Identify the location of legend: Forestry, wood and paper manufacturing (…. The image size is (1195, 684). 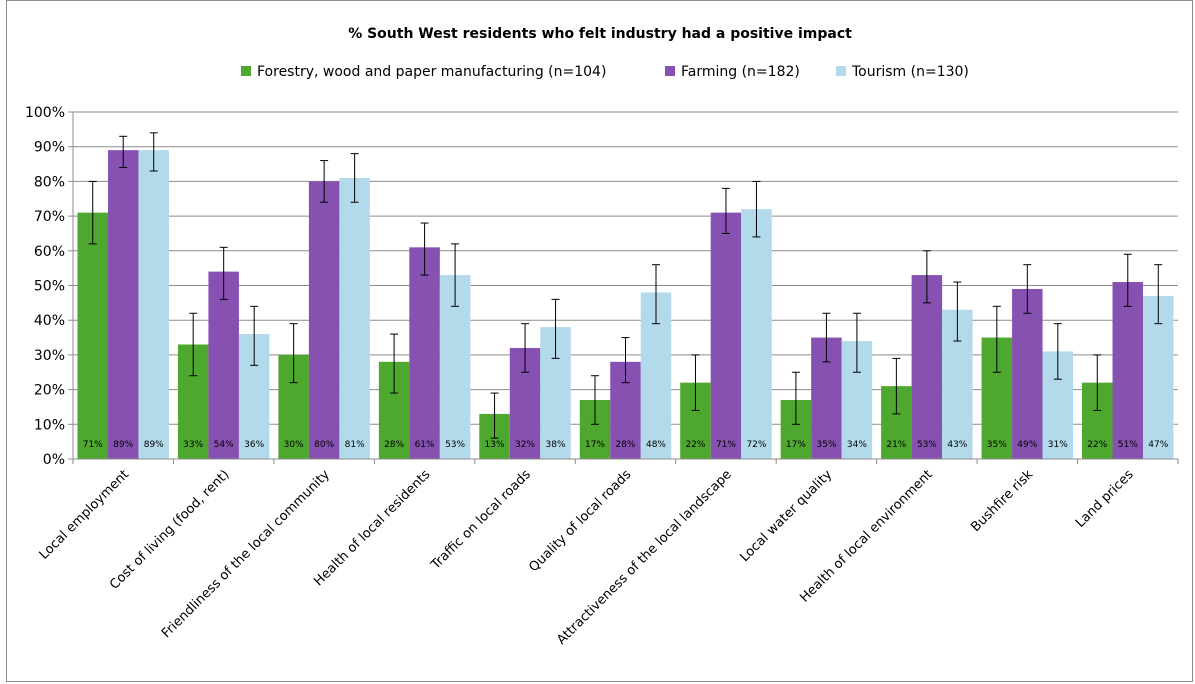
(605, 72).